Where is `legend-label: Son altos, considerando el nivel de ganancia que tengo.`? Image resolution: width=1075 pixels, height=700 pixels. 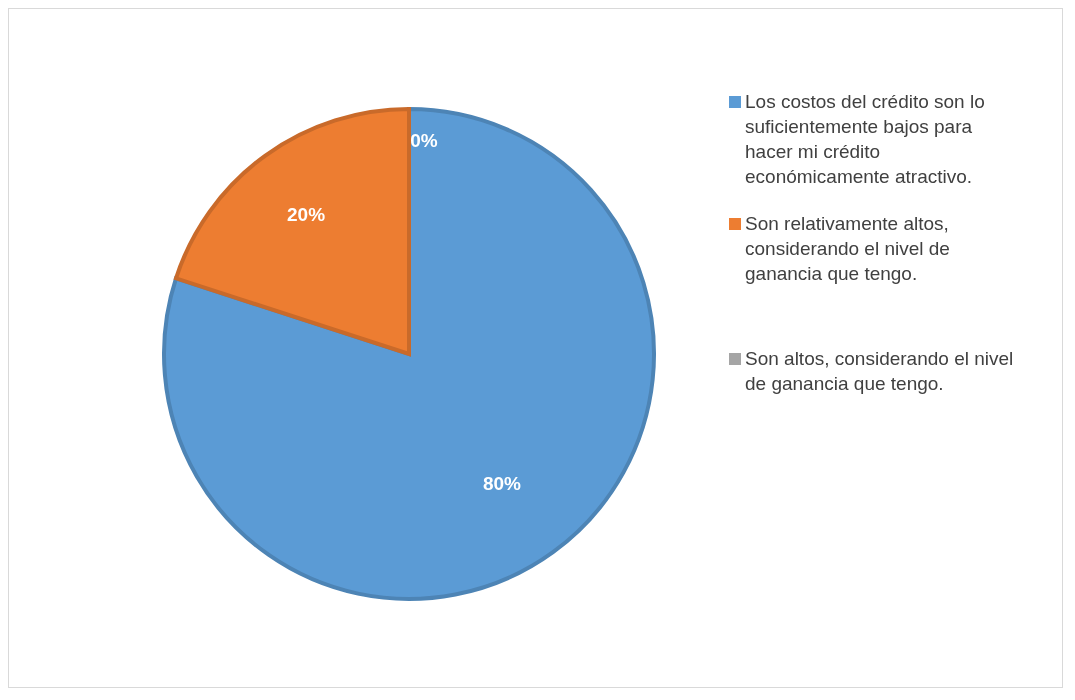
legend-label: Son altos, considerando el nivel de ganancia que tengo. is located at coordinates (880, 371).